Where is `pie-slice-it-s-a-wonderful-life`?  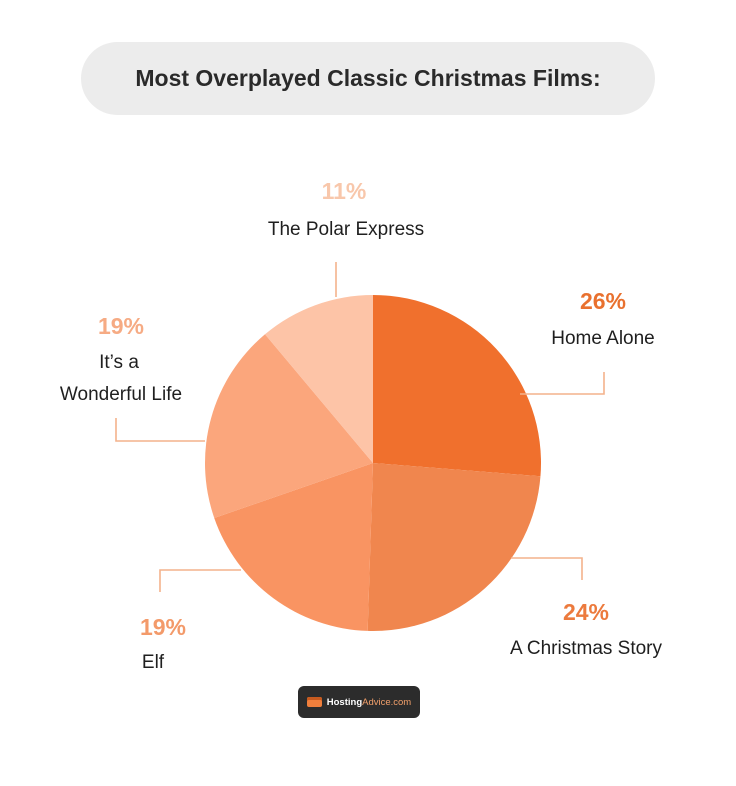 pie-slice-it-s-a-wonderful-life is located at coordinates (288, 426).